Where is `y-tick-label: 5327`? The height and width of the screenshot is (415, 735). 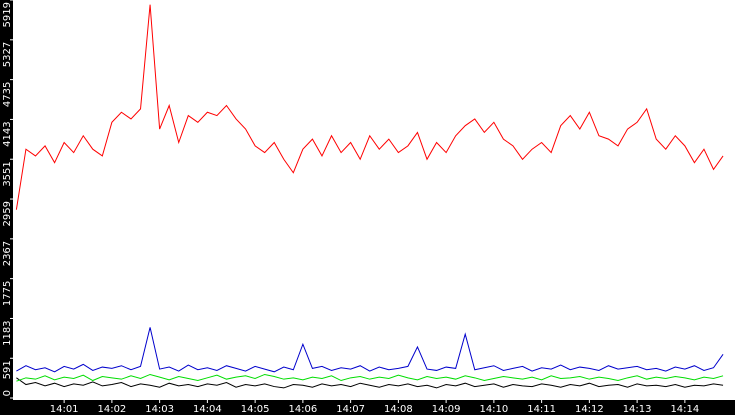 y-tick-label: 5327 is located at coordinates (7, 54).